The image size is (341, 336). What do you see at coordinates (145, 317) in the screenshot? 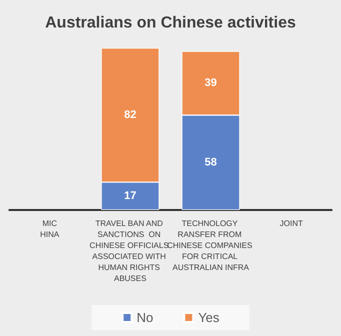
I see `legend-label: No` at bounding box center [145, 317].